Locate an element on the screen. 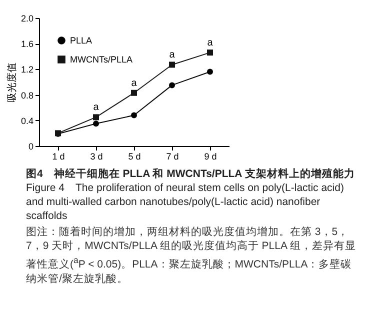  y-tick-label: 0.4 is located at coordinates (27, 121).